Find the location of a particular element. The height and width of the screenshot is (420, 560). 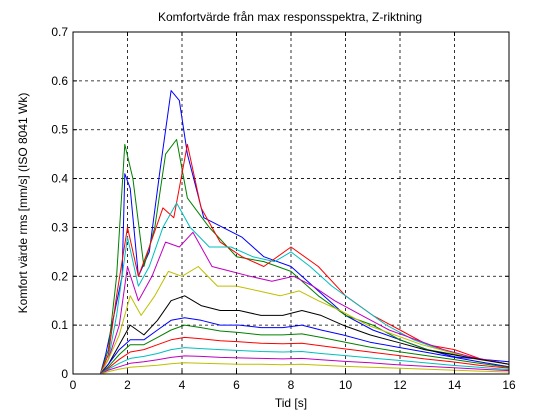

y-tick-label: 0.1 is located at coordinates (59, 325).